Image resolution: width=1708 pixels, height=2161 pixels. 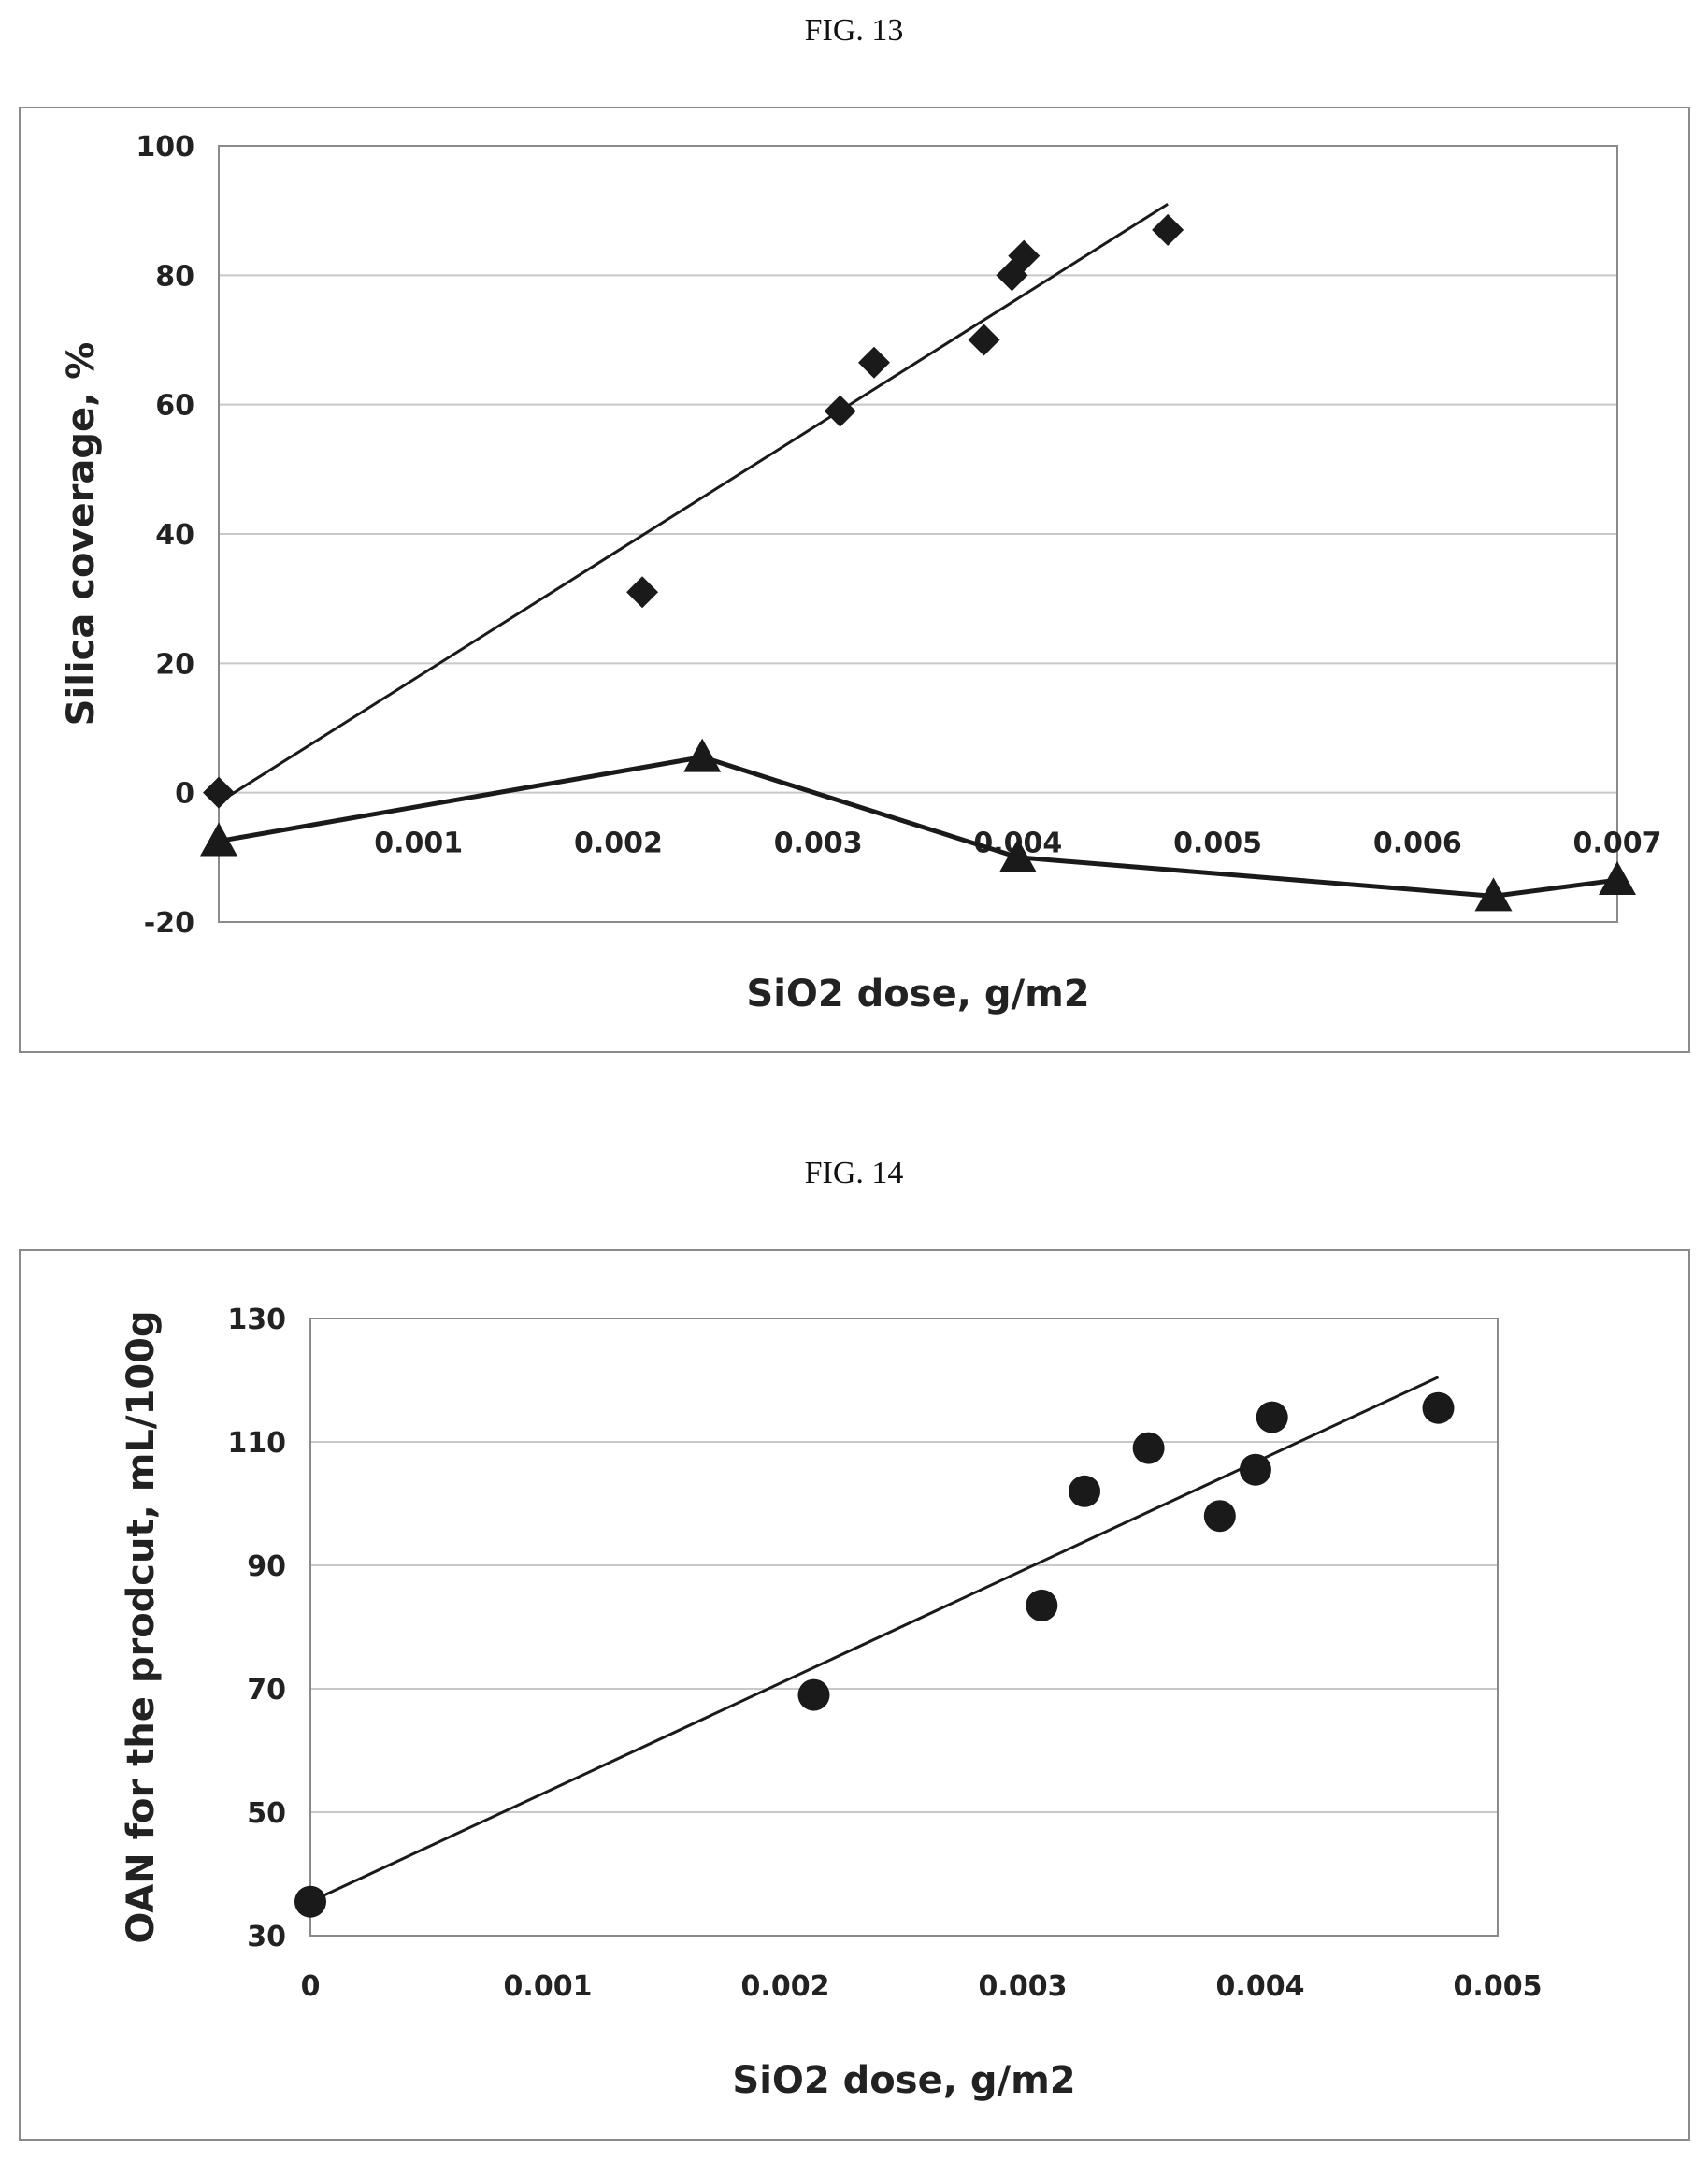 I want to click on y-tick-label: 100, so click(x=165, y=148).